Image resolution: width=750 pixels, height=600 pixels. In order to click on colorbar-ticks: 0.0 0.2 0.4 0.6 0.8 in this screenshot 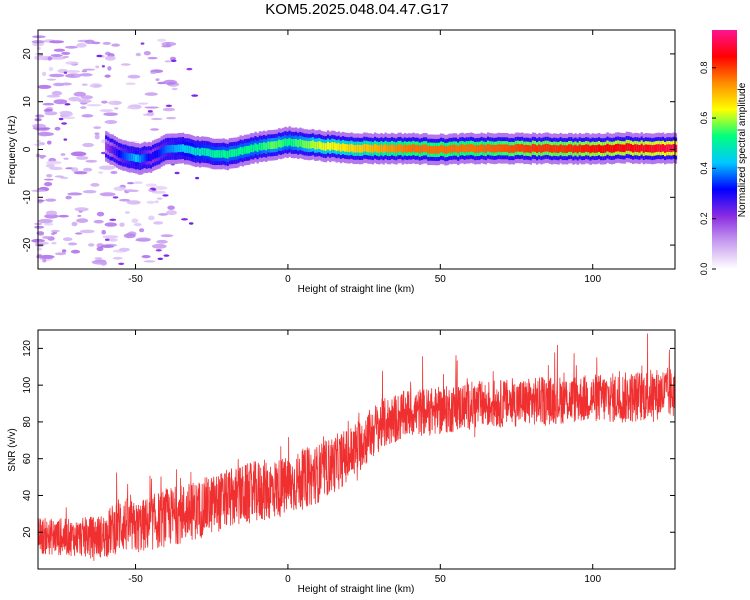, I will do `click(707, 168)`.